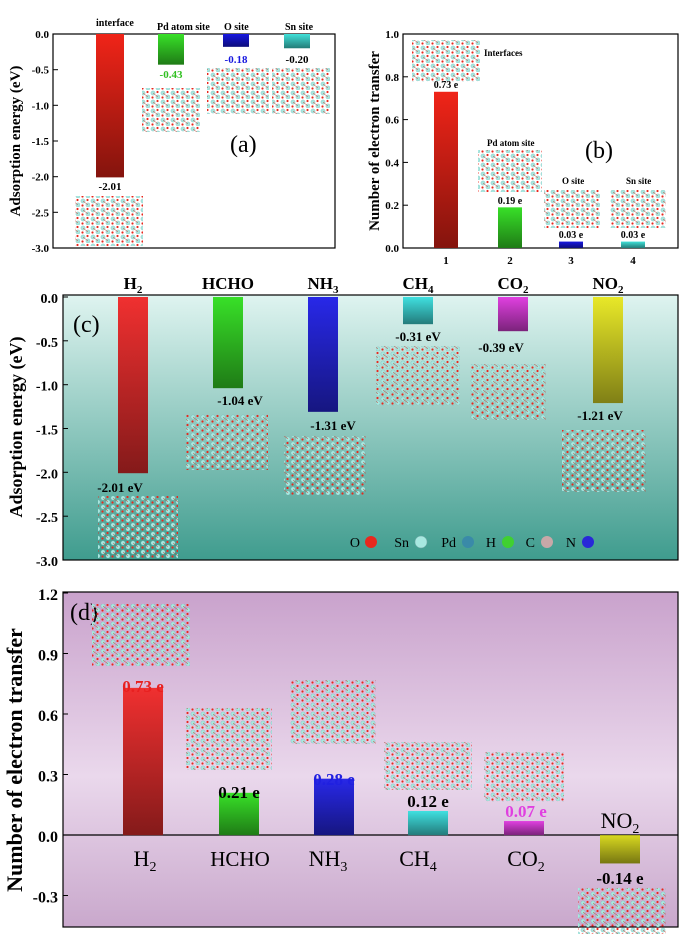 The height and width of the screenshot is (938, 685). I want to click on panel-c-bars, so click(370, 385).